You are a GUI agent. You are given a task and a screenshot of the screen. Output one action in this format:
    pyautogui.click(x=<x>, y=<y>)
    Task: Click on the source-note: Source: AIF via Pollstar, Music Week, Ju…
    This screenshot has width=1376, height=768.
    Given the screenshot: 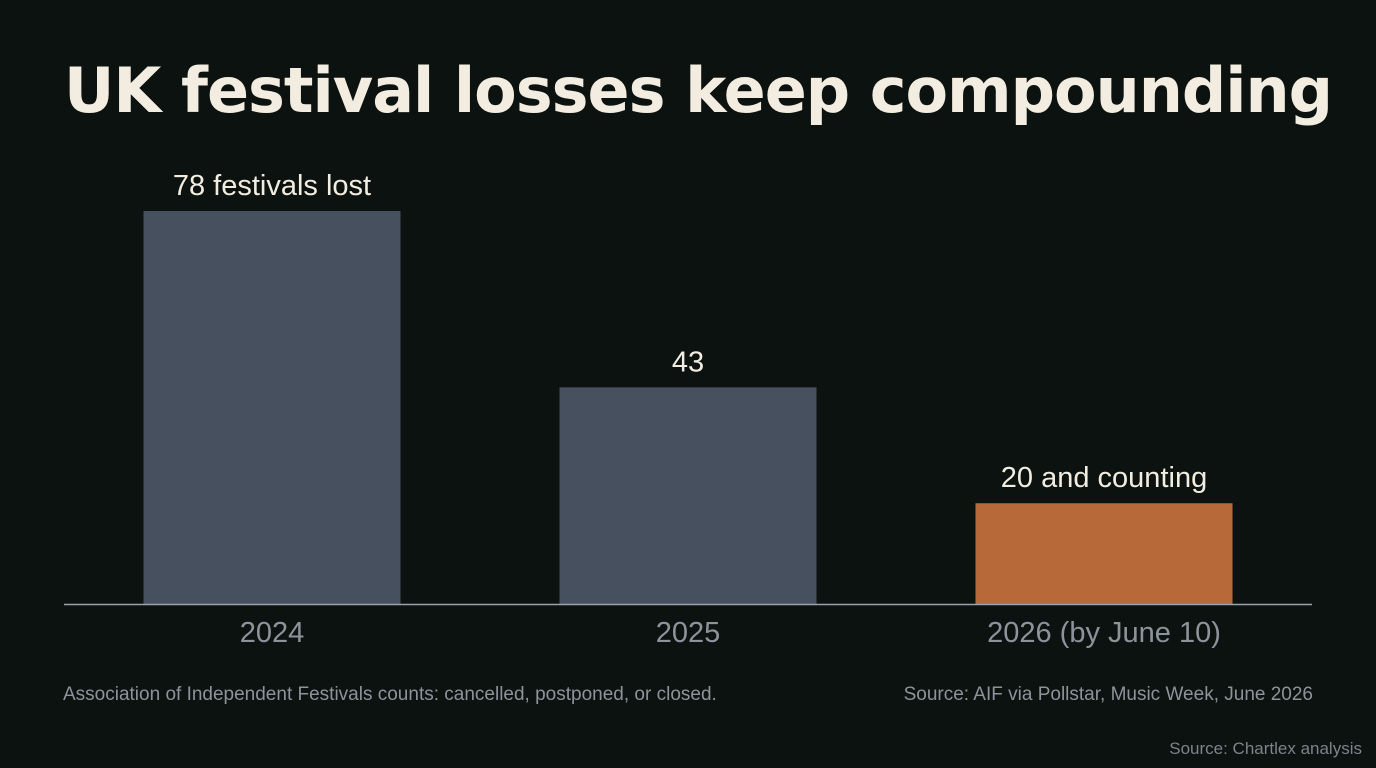 What is the action you would take?
    pyautogui.click(x=1108, y=694)
    